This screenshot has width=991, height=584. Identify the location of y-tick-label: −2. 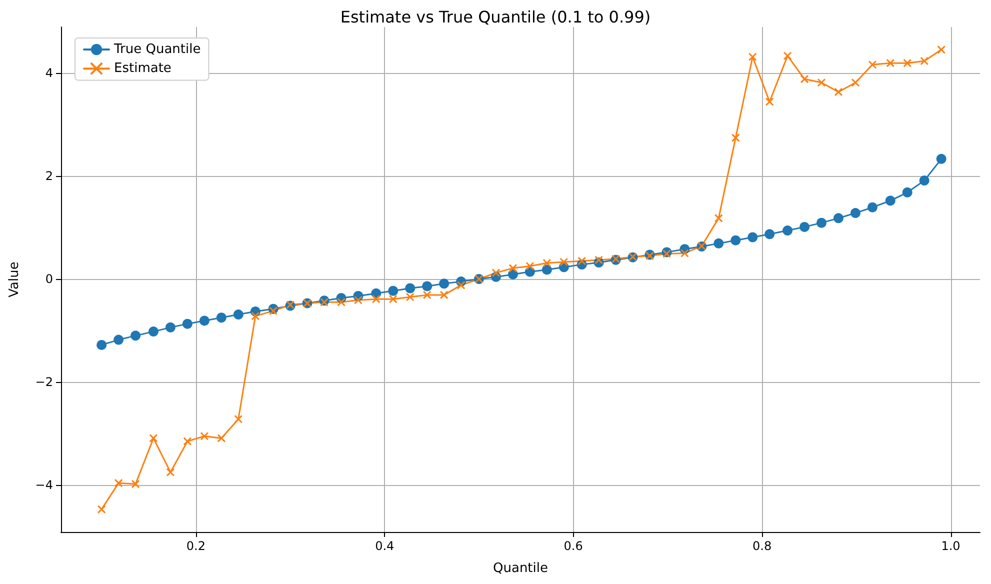
(44, 382).